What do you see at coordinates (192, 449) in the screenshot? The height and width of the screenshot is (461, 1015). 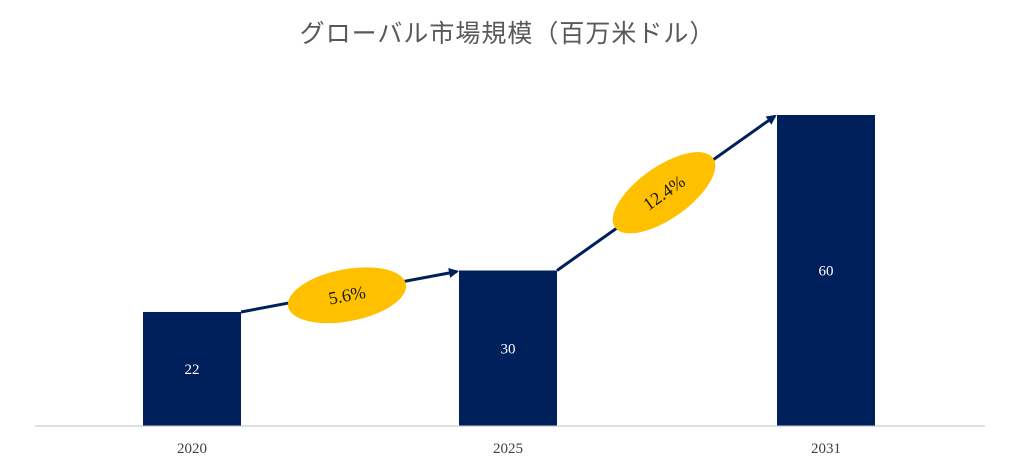 I see `x-tick-label-2020: 2020` at bounding box center [192, 449].